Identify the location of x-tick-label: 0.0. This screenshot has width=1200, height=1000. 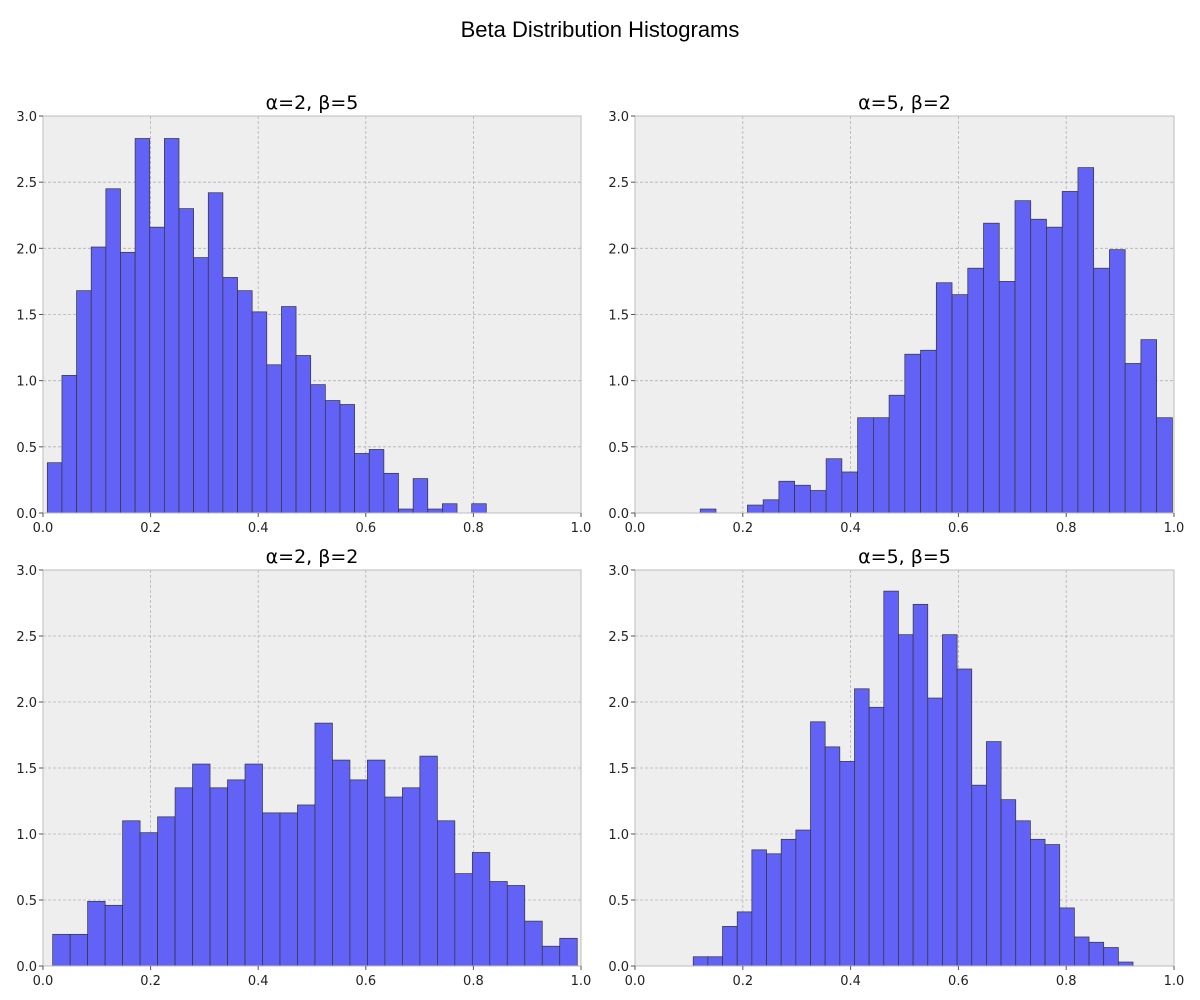
(635, 528).